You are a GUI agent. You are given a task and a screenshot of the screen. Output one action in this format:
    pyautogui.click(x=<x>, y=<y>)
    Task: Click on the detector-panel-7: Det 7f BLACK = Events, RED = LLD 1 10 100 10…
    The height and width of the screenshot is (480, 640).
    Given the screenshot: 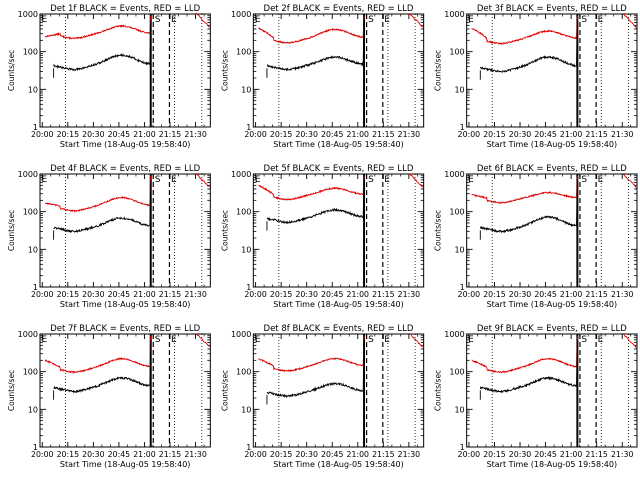 What is the action you would take?
    pyautogui.click(x=109, y=396)
    